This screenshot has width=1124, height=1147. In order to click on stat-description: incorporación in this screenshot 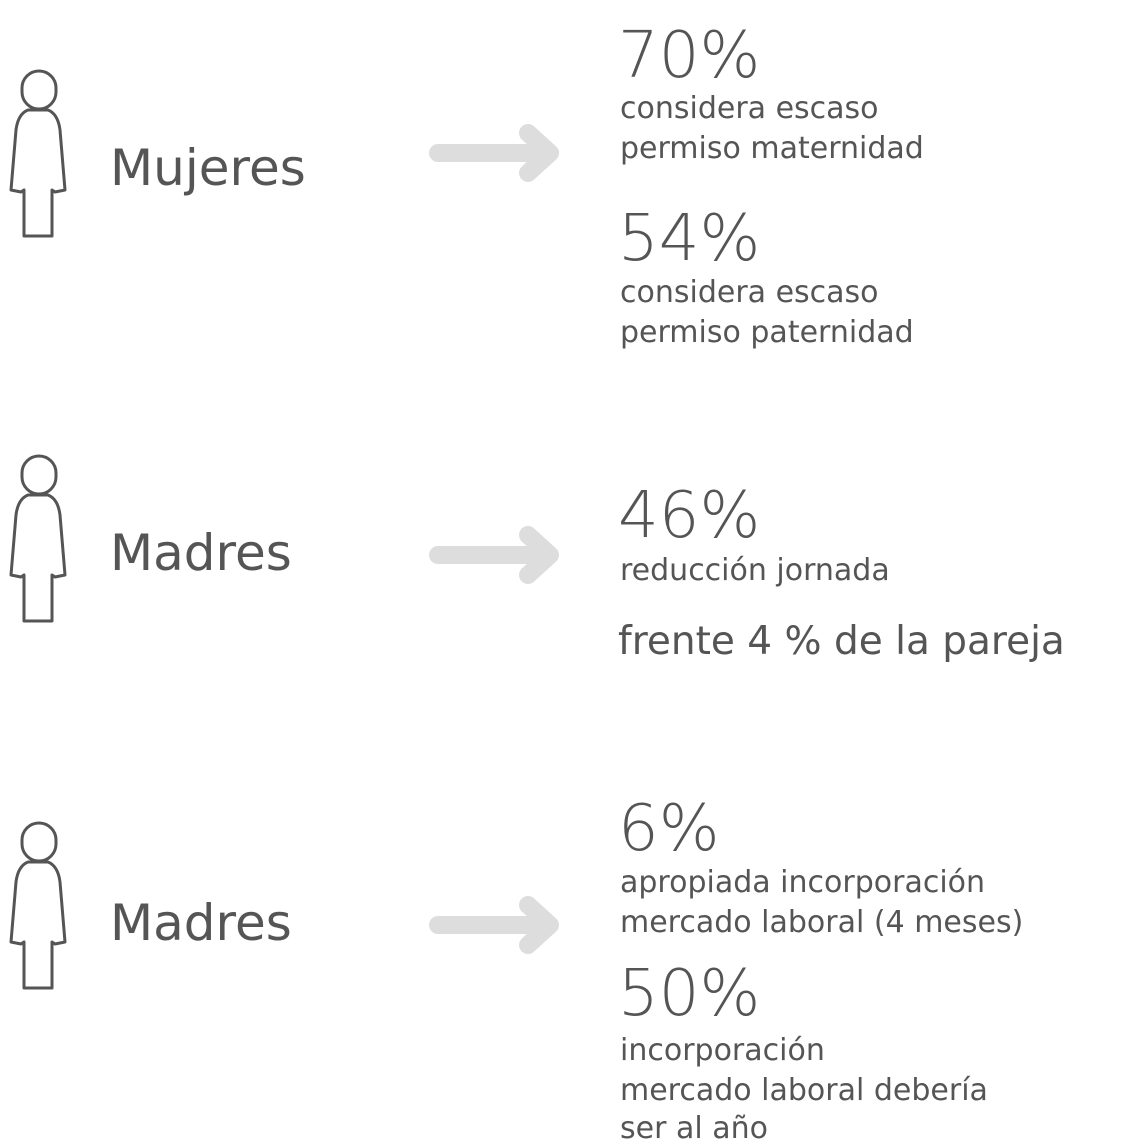, I will do `click(722, 1050)`.